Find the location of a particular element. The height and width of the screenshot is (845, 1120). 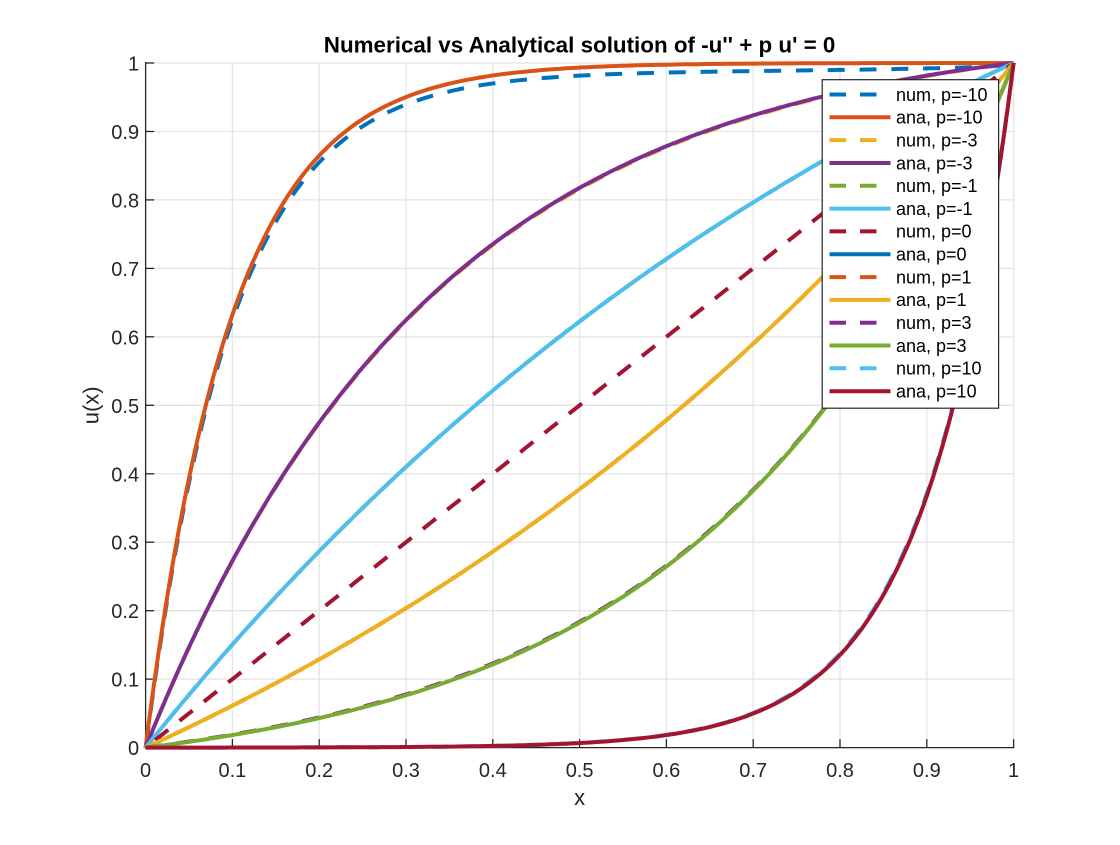

svg-text: ana, p=0 is located at coordinates (931, 255).